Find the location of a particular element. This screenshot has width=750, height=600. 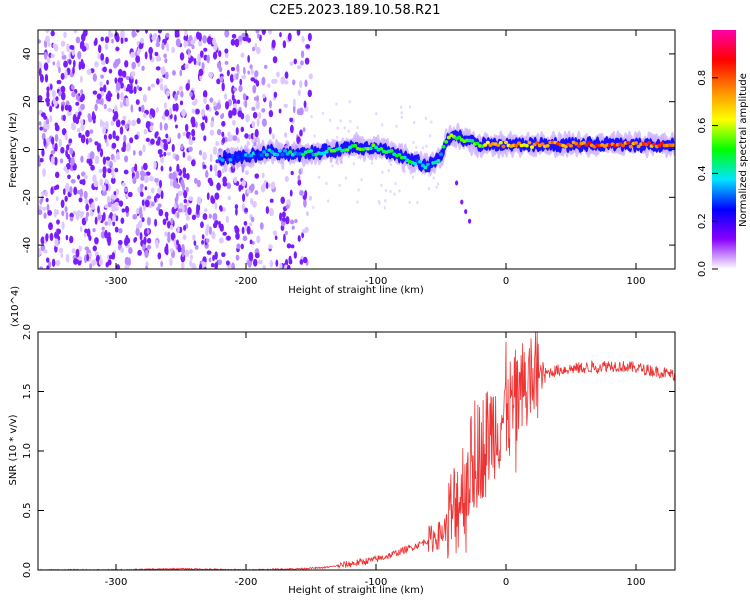

y-tick-label: 0.0 is located at coordinates (27, 570).